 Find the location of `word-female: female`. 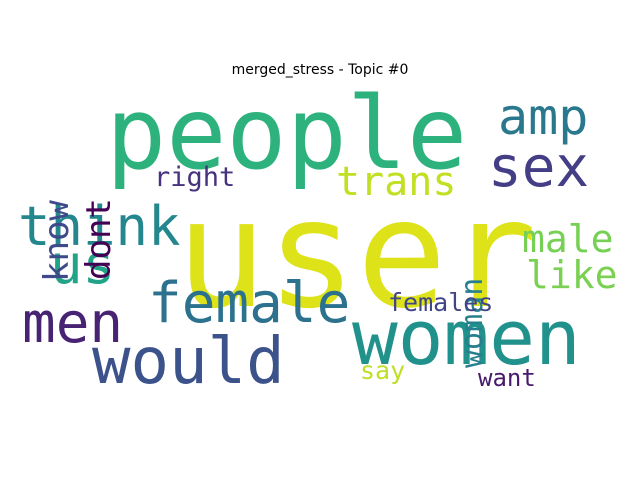

word-female: female is located at coordinates (249, 303).